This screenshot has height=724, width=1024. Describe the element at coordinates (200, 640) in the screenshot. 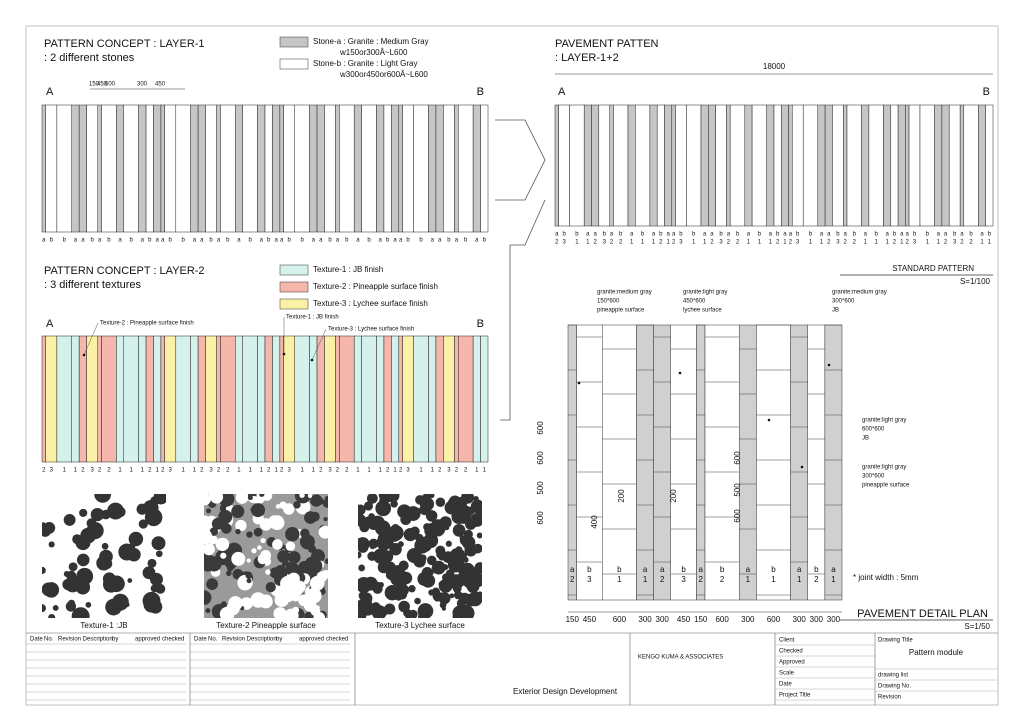

I see `revision-header: Date` at that location.